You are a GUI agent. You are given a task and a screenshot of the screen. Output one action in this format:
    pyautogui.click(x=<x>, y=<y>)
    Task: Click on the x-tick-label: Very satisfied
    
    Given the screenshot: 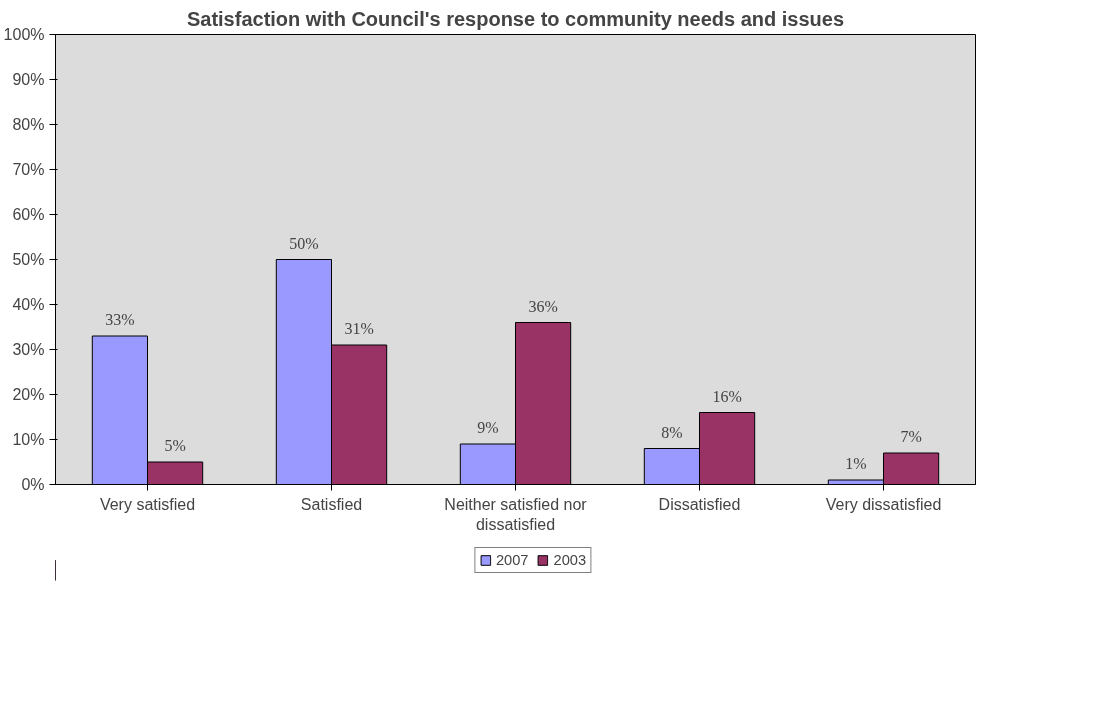 What is the action you would take?
    pyautogui.click(x=147, y=504)
    